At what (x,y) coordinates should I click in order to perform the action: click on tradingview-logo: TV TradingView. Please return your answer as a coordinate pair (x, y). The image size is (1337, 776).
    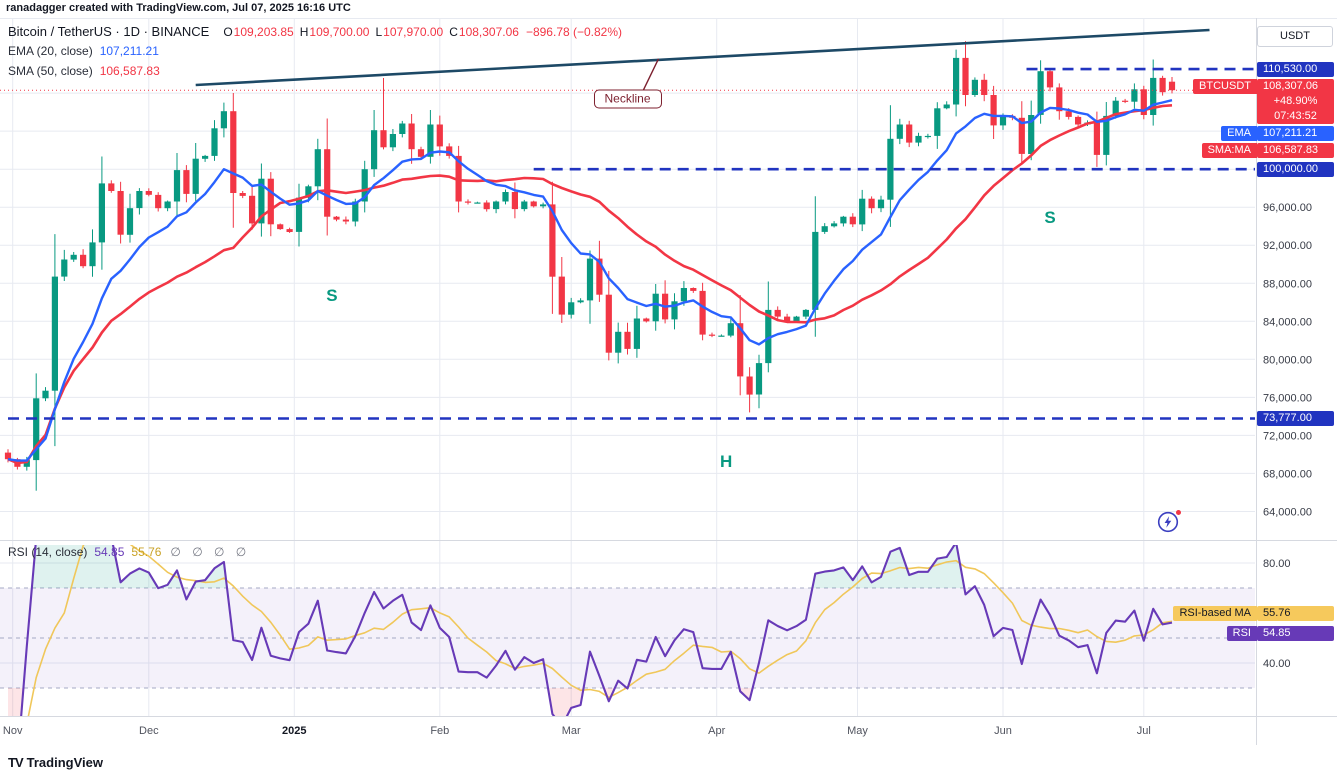
    Looking at the image, I should click on (55, 762).